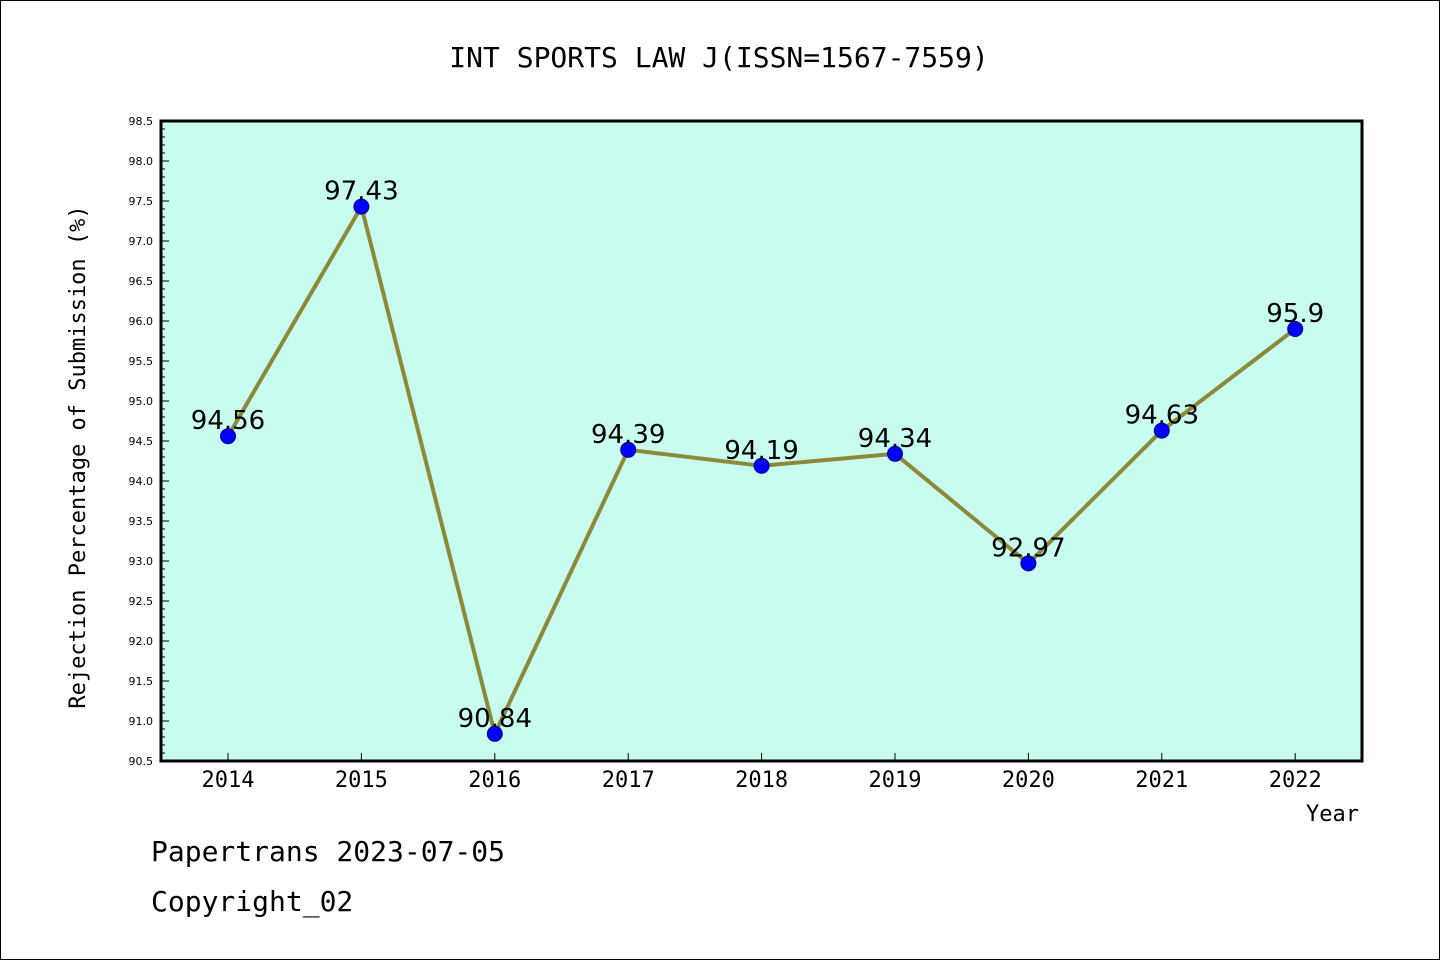 The height and width of the screenshot is (960, 1440). Describe the element at coordinates (141, 561) in the screenshot. I see `y-tick-label: 93.0` at that location.